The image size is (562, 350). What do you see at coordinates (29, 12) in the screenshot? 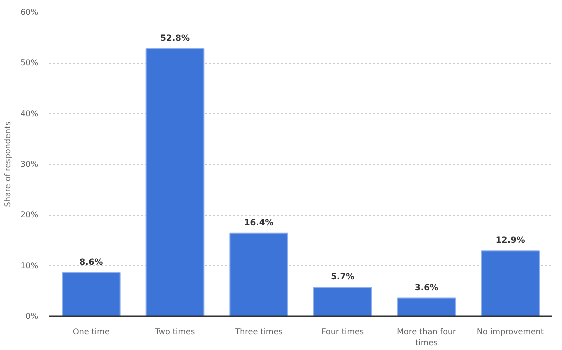
I see `y-tick-label: 60%` at bounding box center [29, 12].